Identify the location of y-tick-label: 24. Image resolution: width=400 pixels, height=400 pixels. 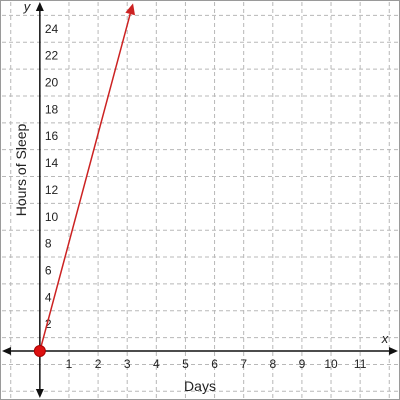
(52, 29).